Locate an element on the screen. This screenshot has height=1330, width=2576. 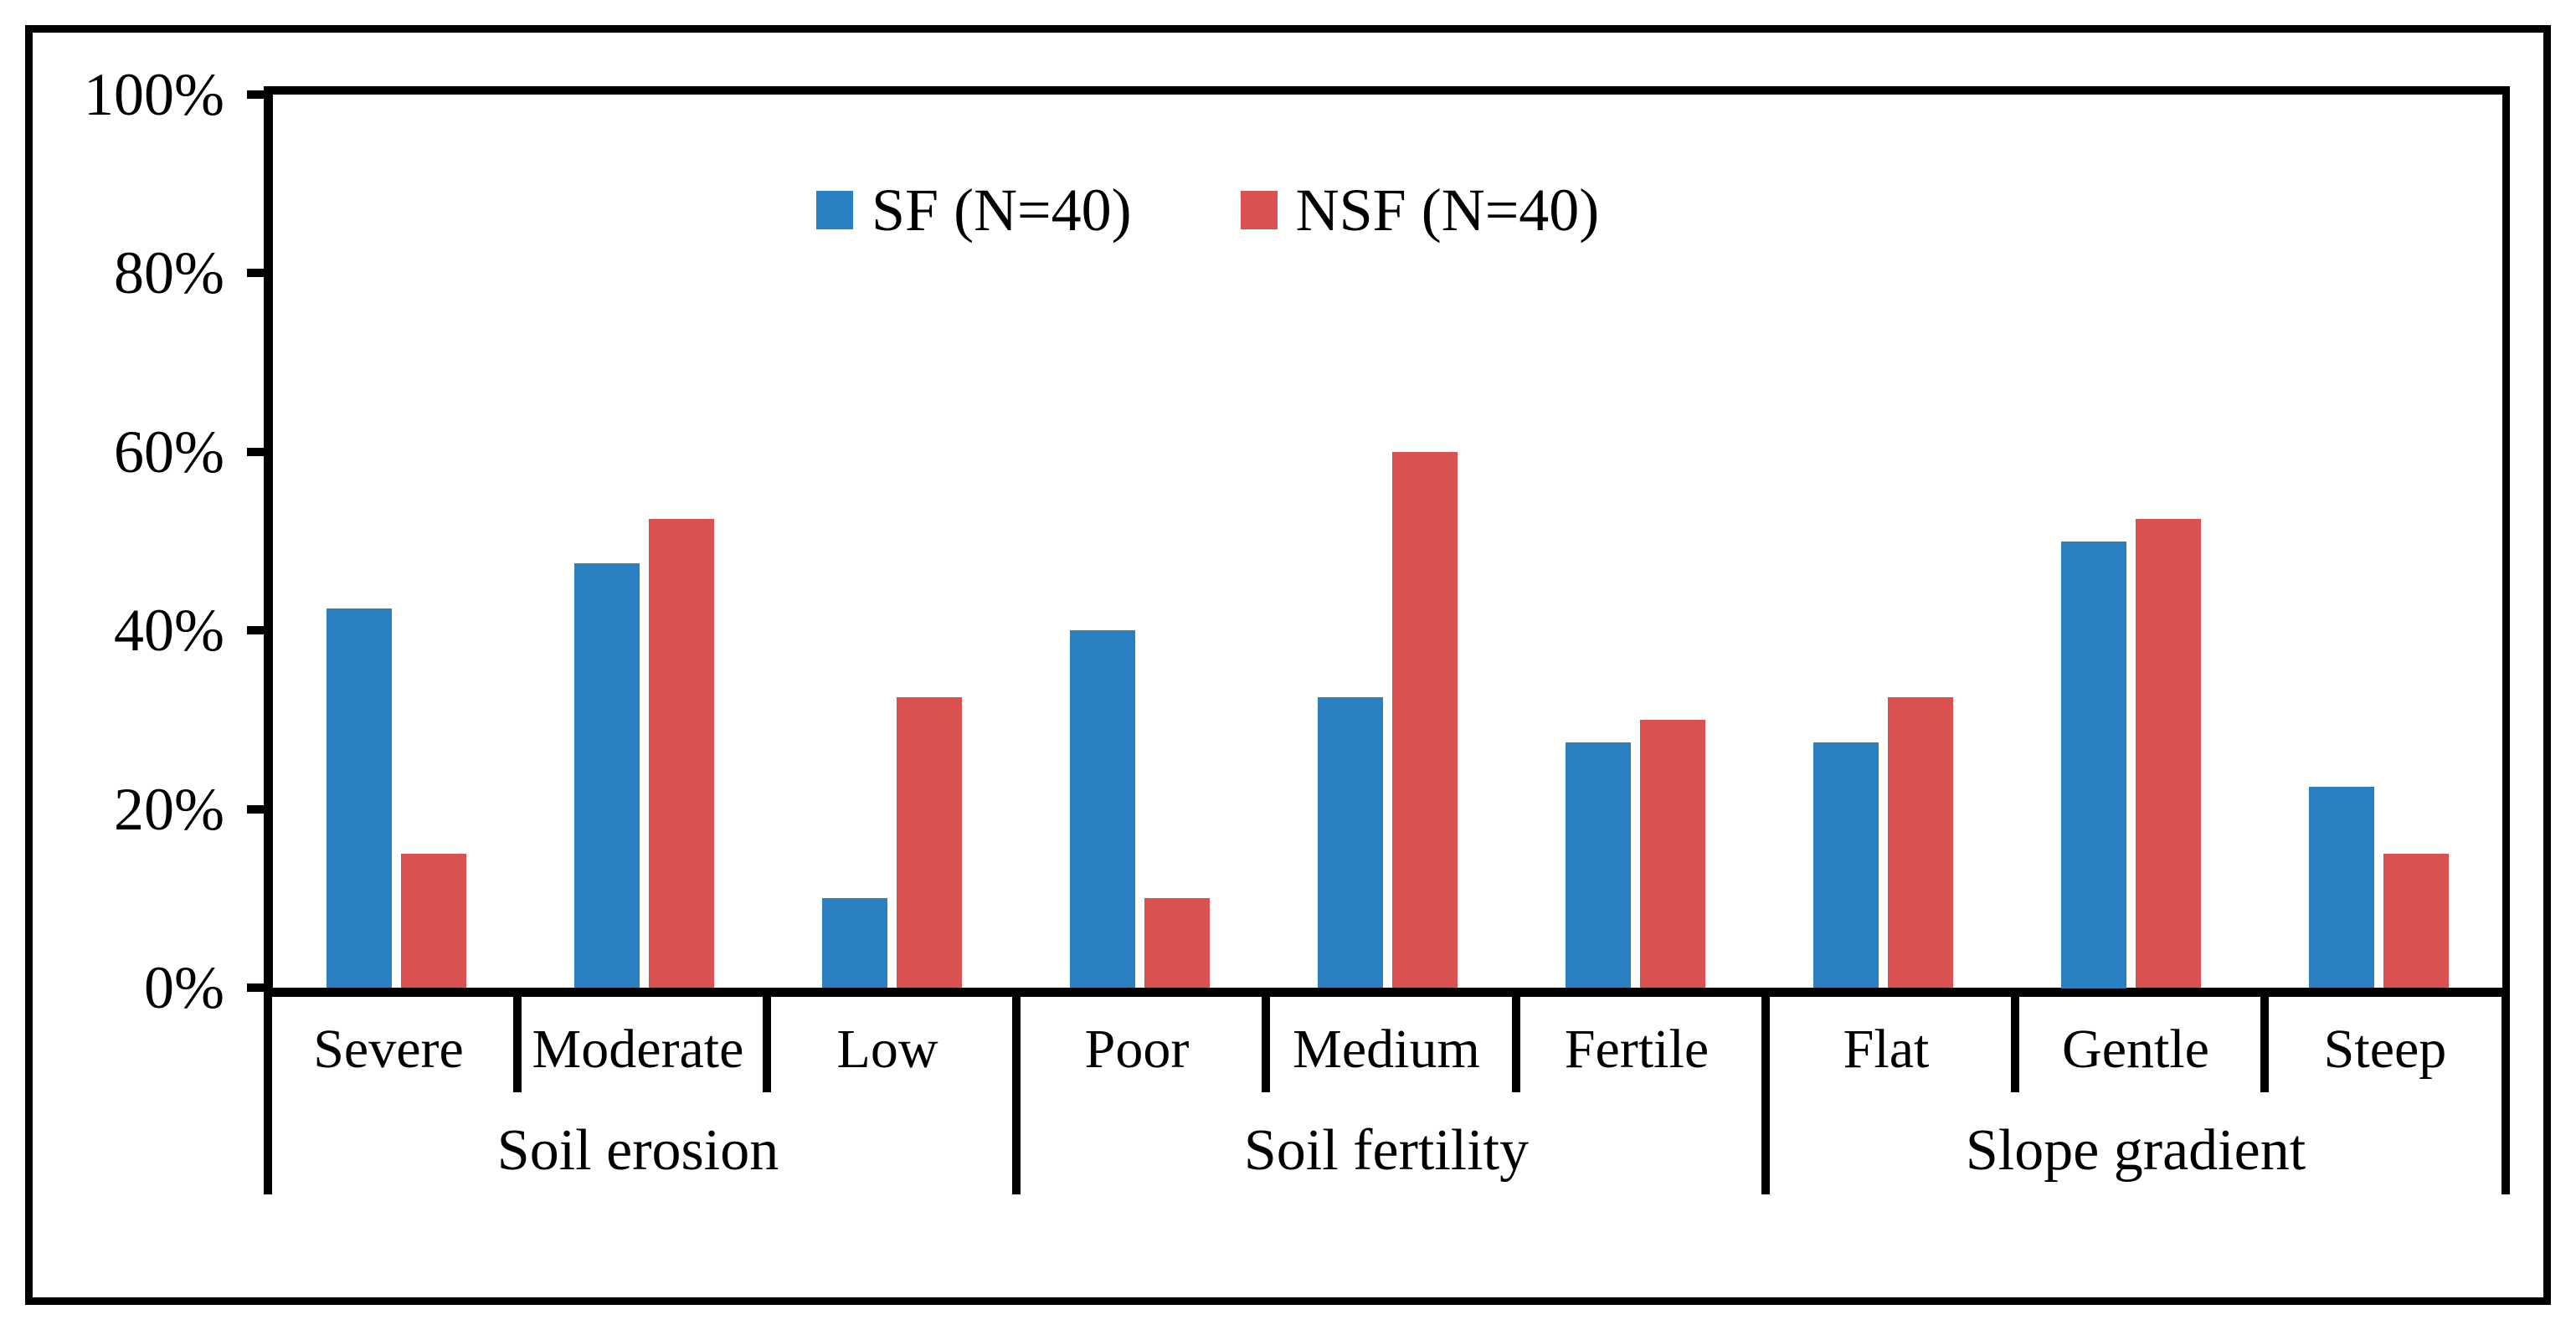
group-label-soil-erosion: Soil erosion is located at coordinates (637, 1150).